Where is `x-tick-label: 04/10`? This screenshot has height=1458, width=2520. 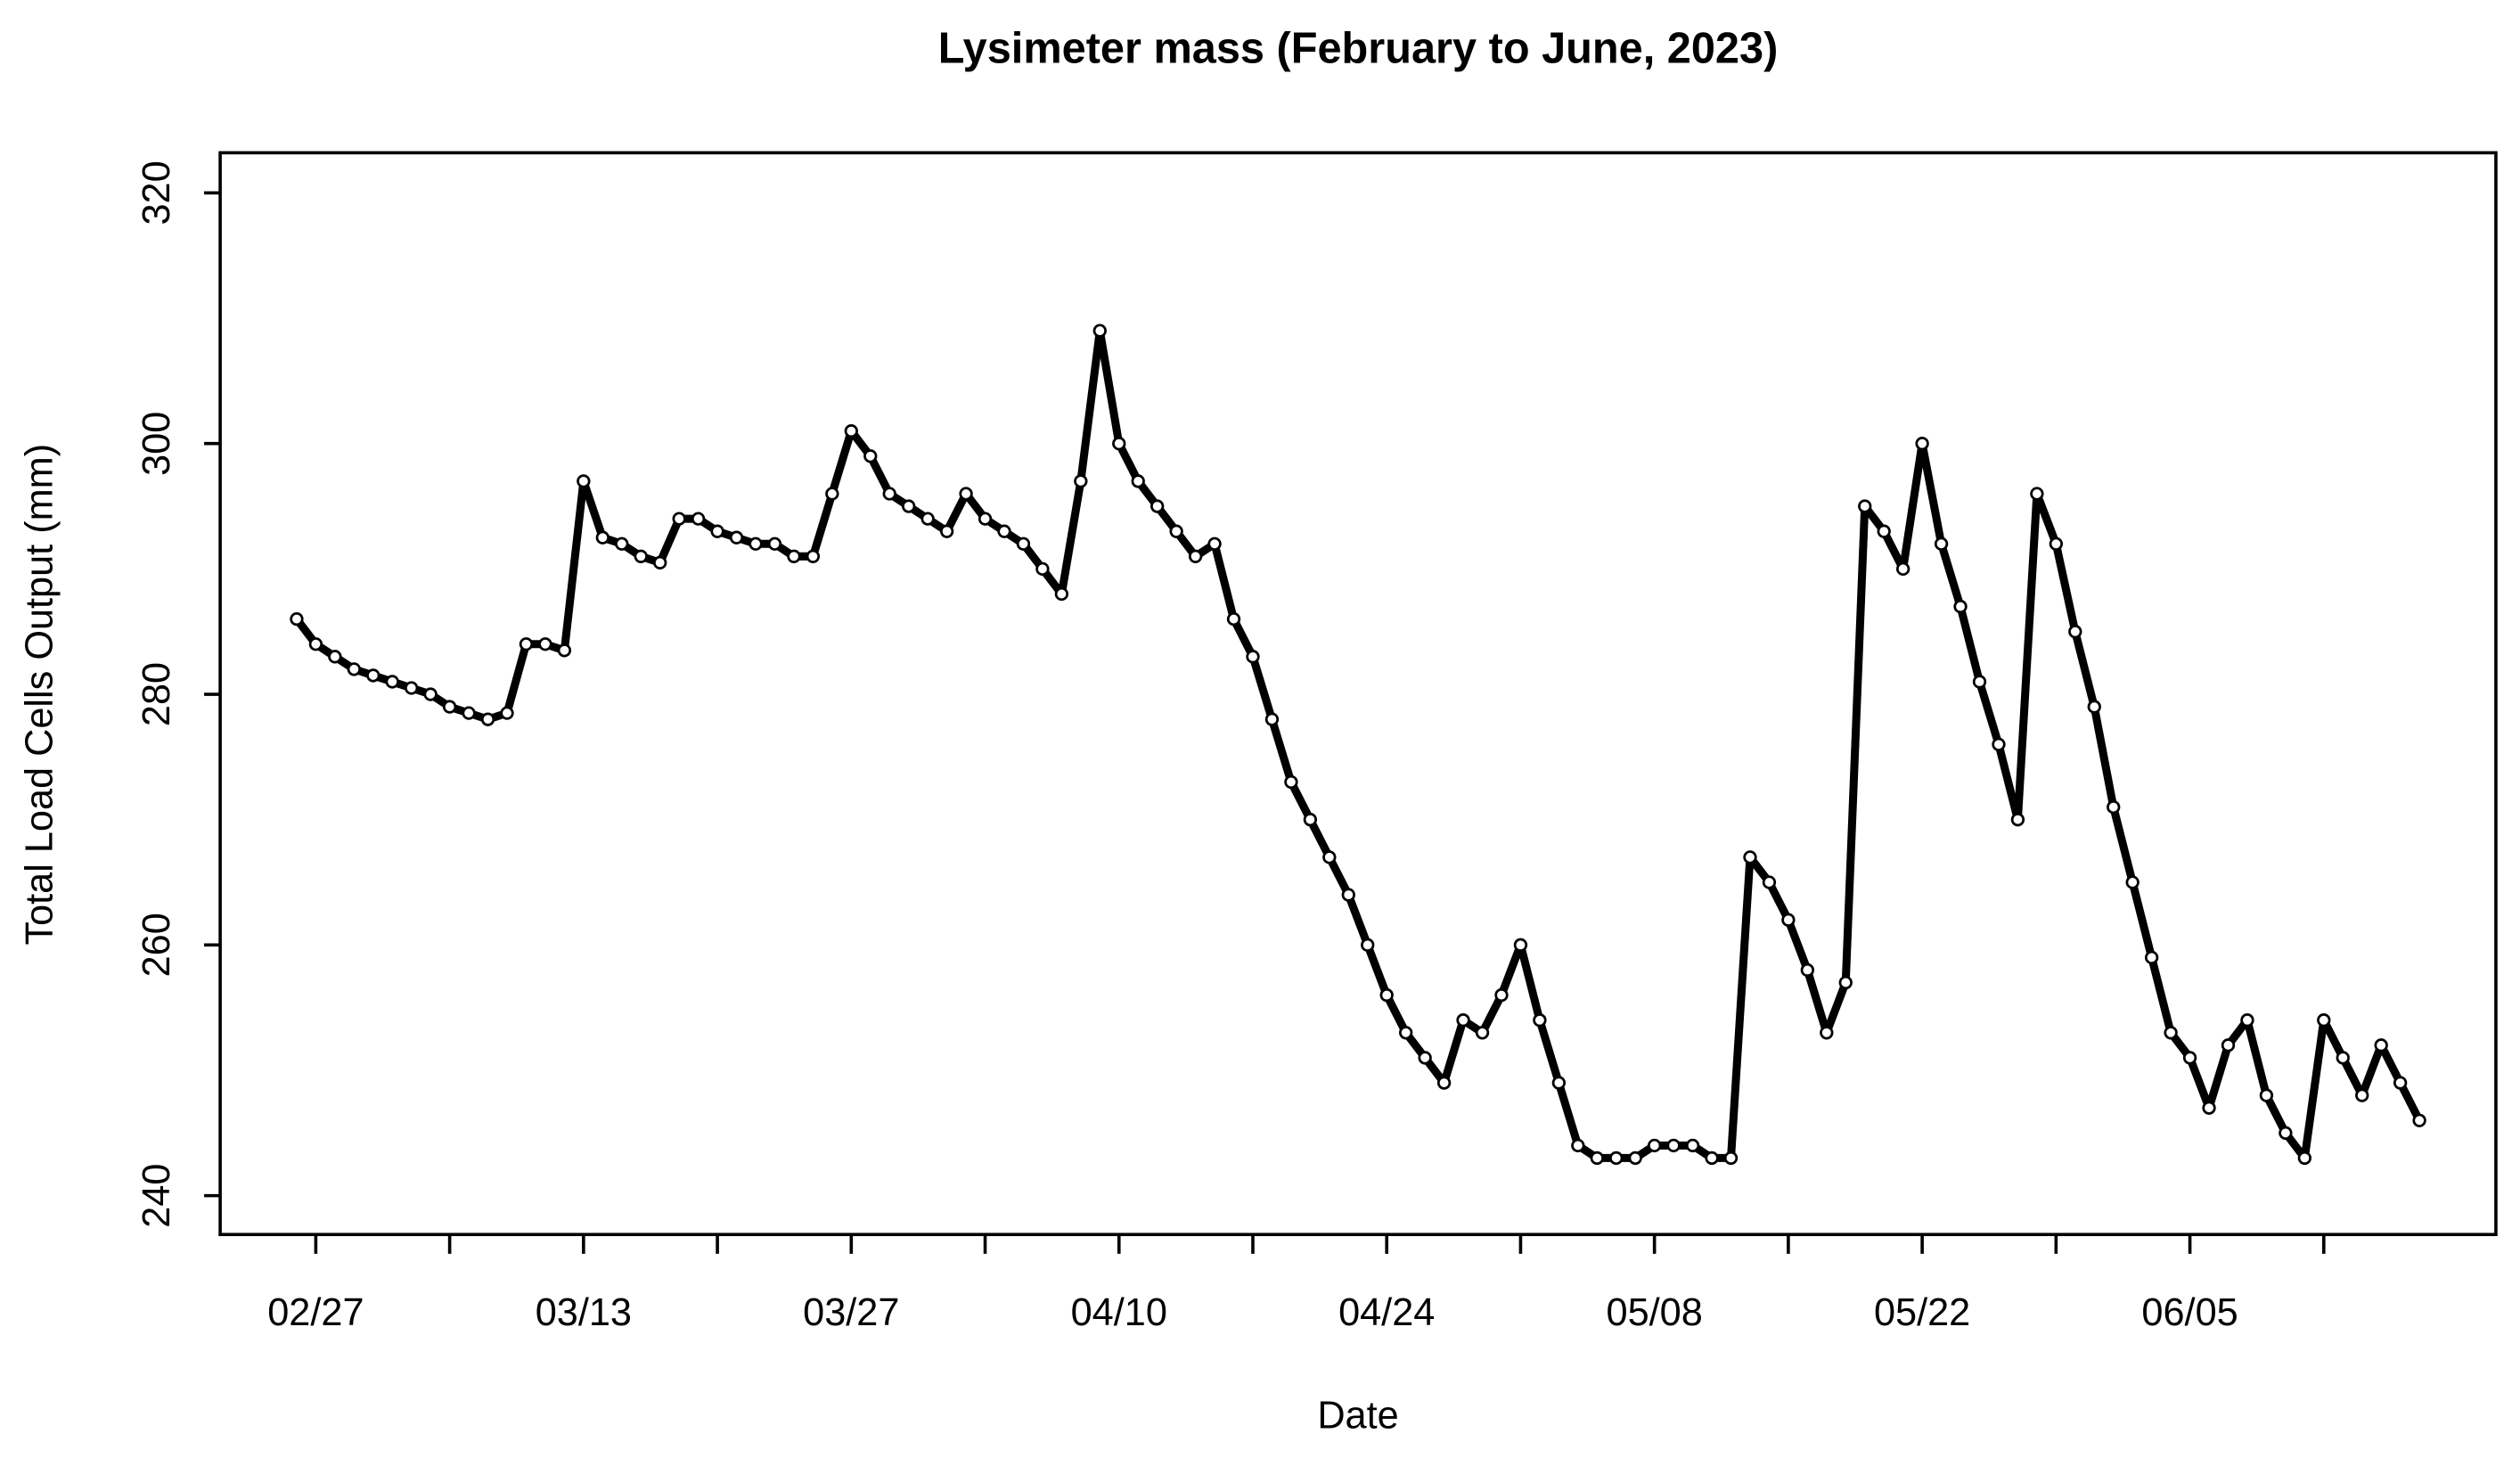
x-tick-label: 04/10 is located at coordinates (1119, 1312).